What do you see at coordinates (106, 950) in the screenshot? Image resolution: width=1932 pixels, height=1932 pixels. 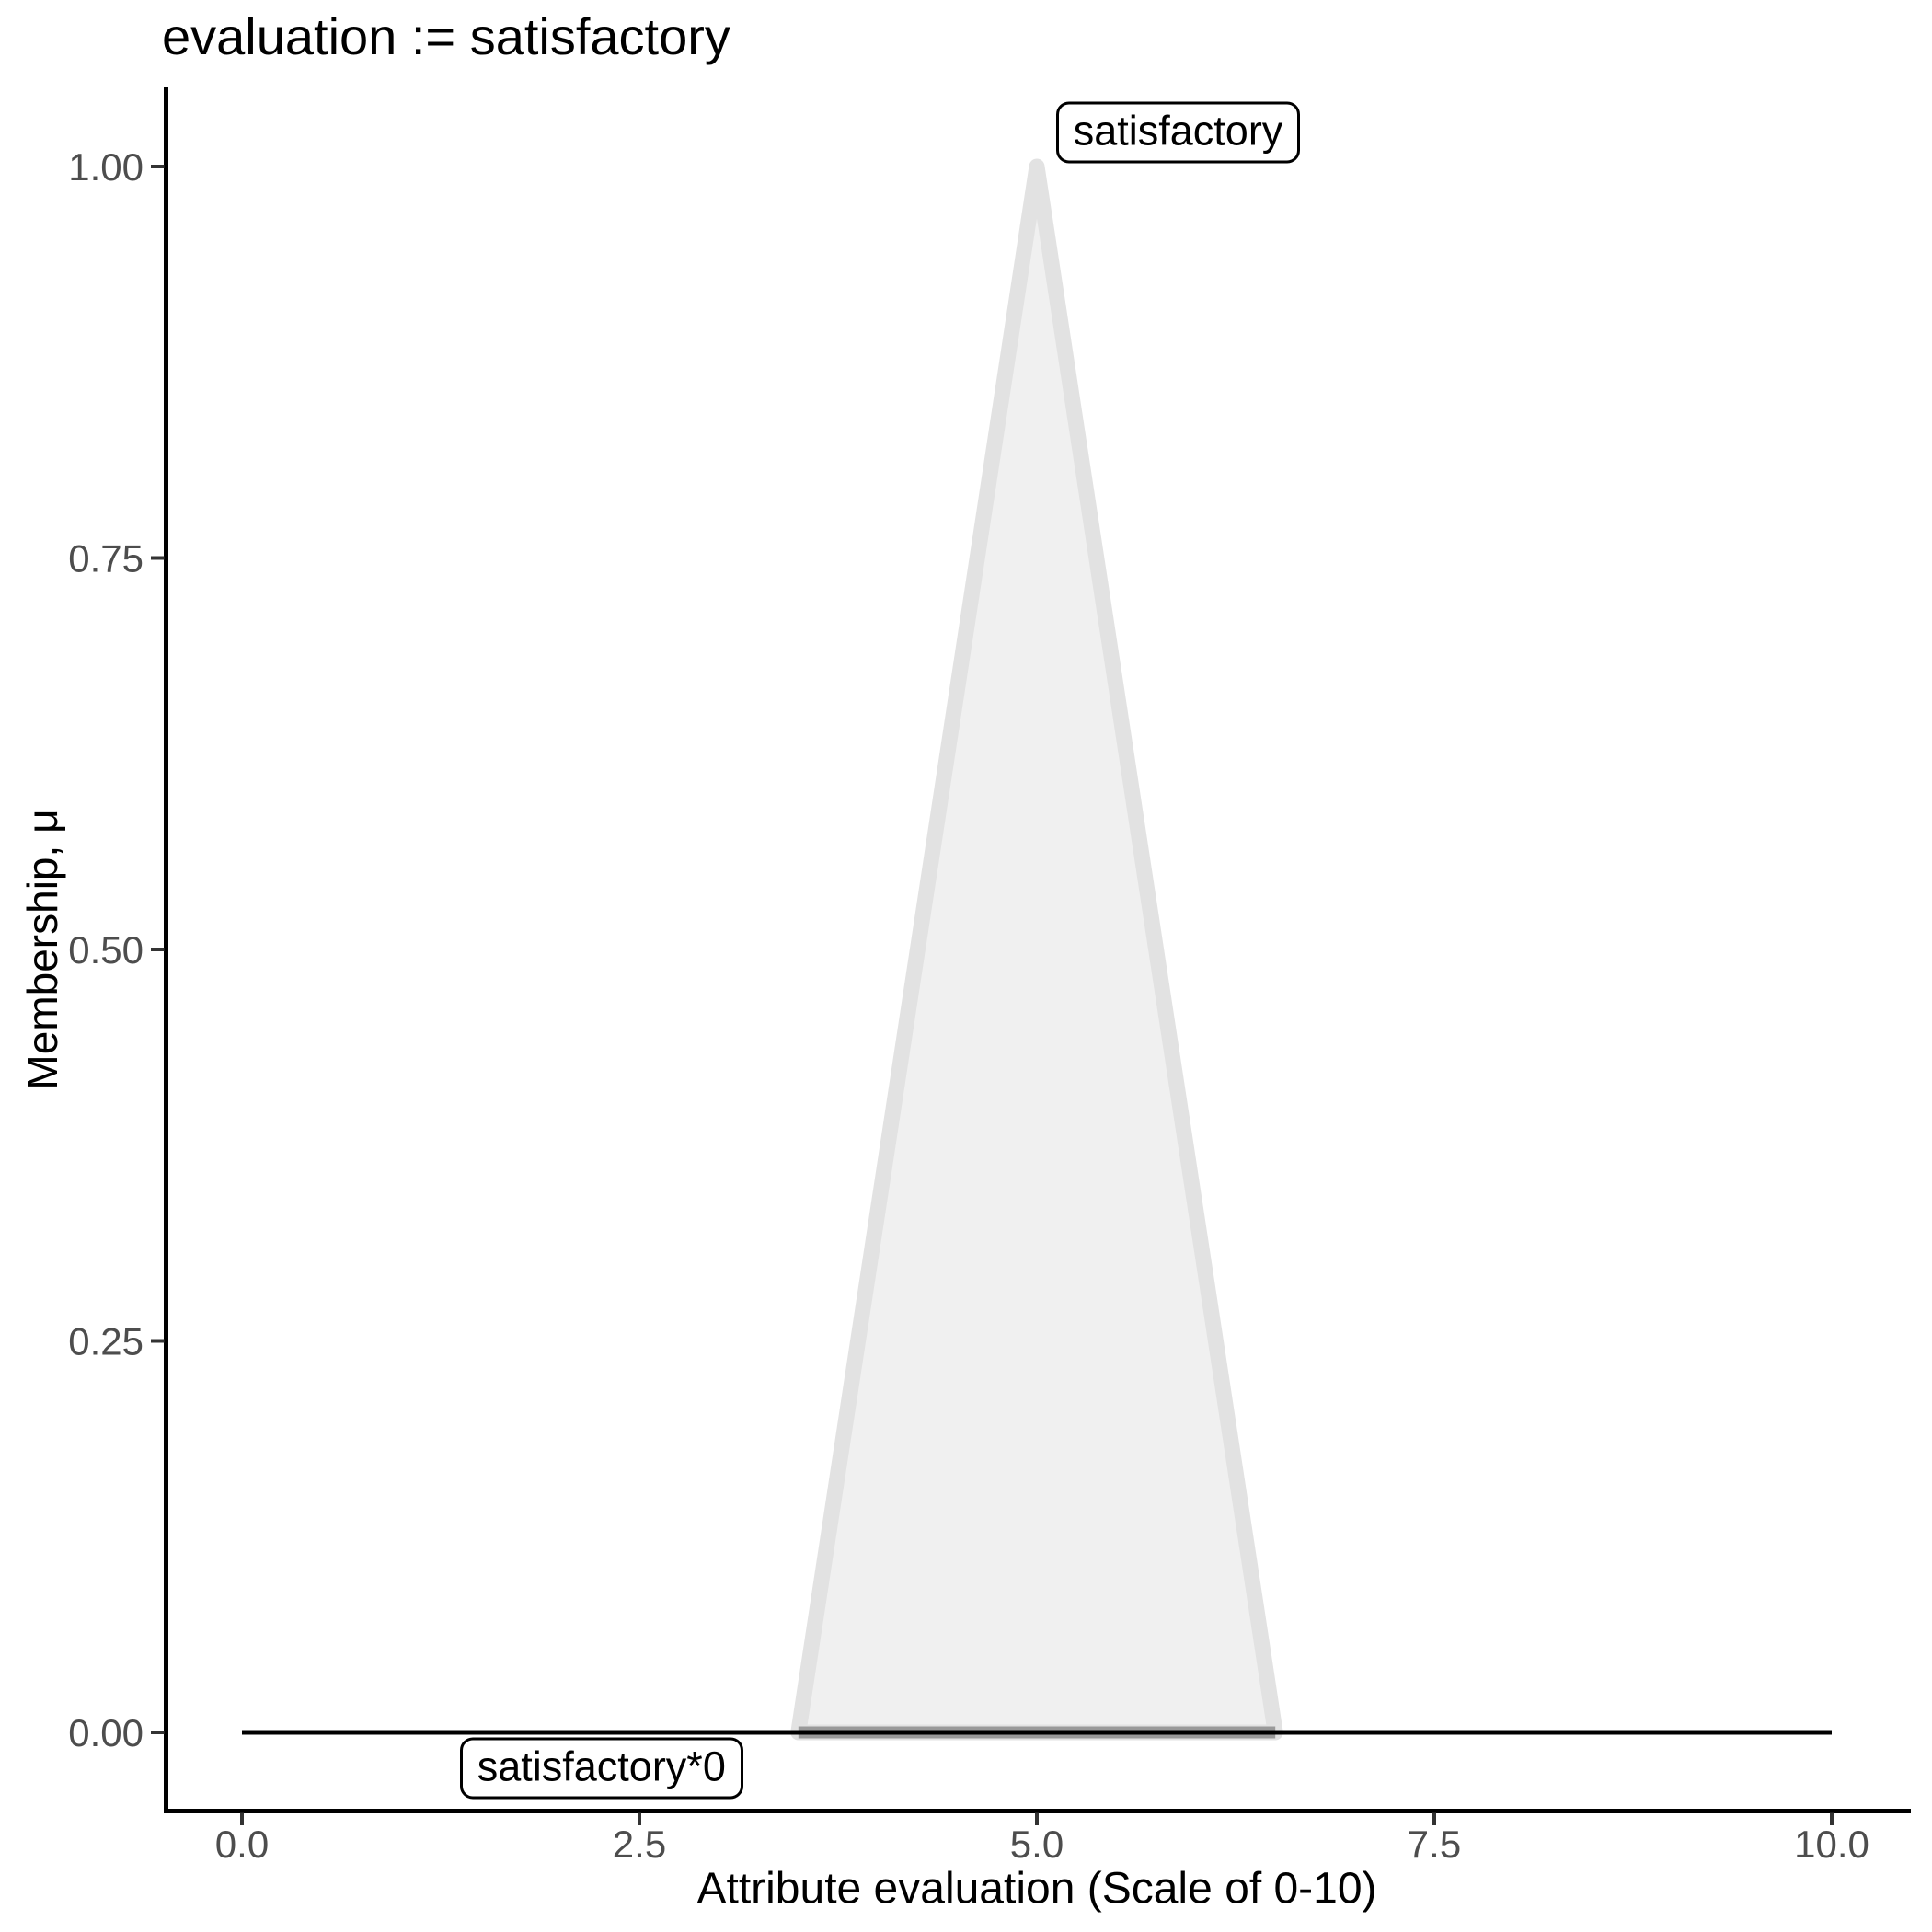 I see `y-axis-tick-label: 0.50` at bounding box center [106, 950].